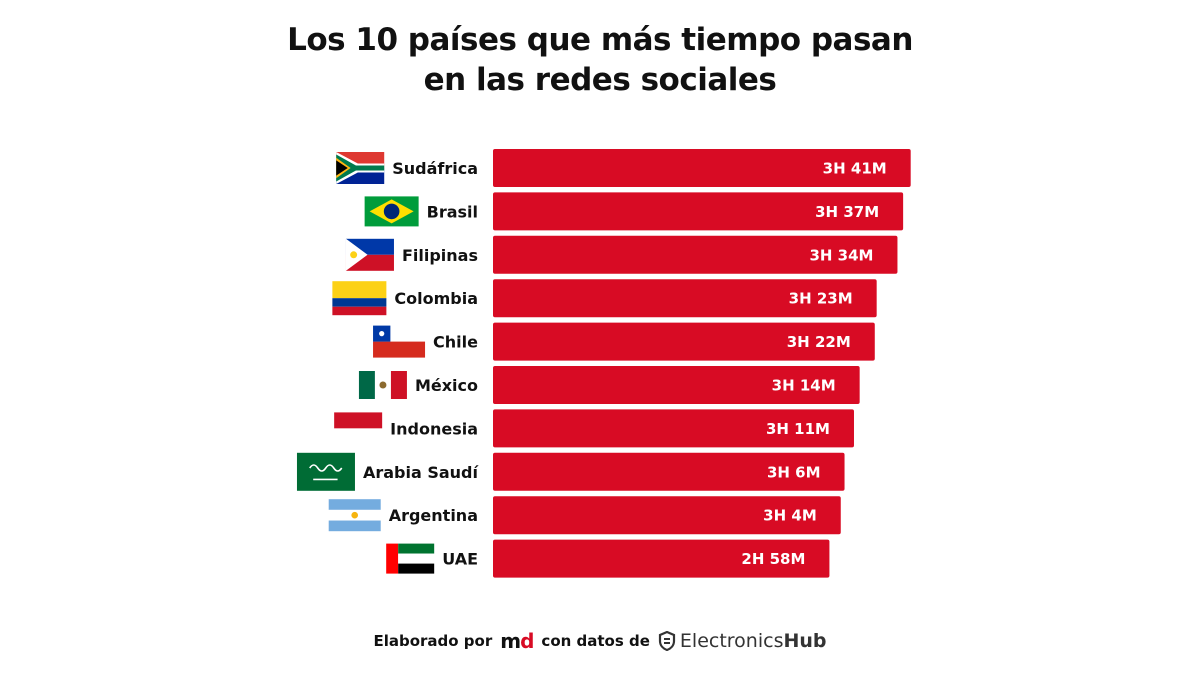  Describe the element at coordinates (600, 80) in the screenshot. I see `chart-title-line-2: en las redes sociales` at that location.